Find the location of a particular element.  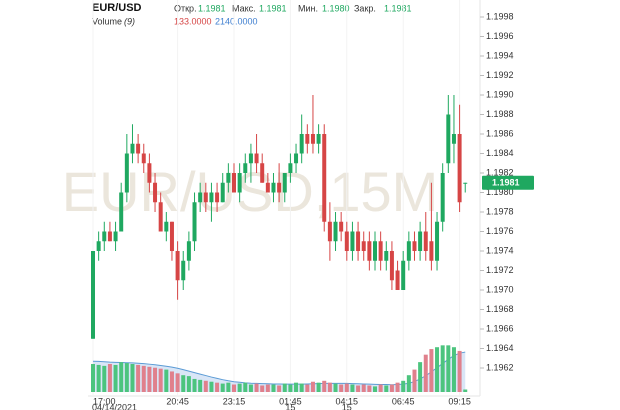

volume-period: (9) is located at coordinates (129, 21).